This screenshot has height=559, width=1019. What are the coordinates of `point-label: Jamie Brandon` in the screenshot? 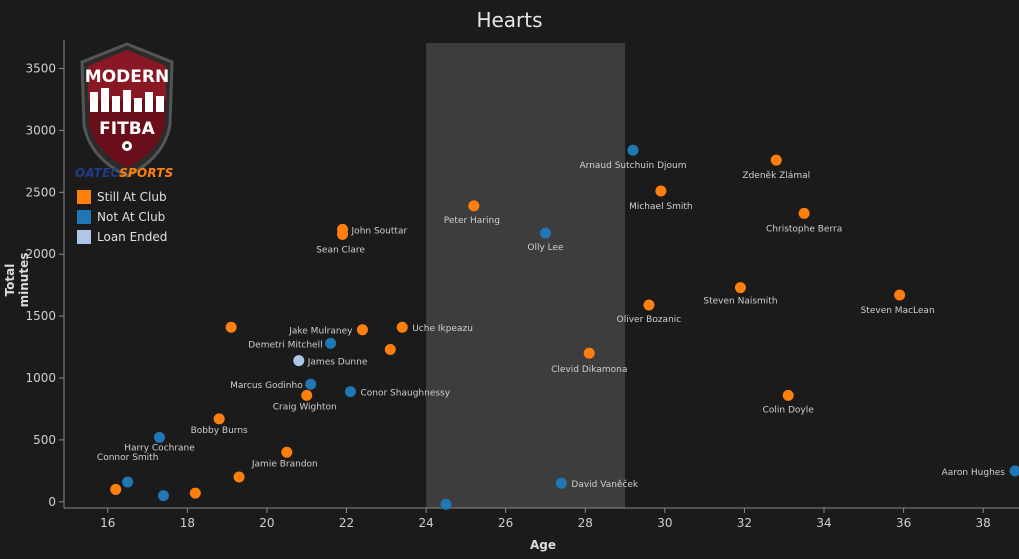 It's located at (284, 464).